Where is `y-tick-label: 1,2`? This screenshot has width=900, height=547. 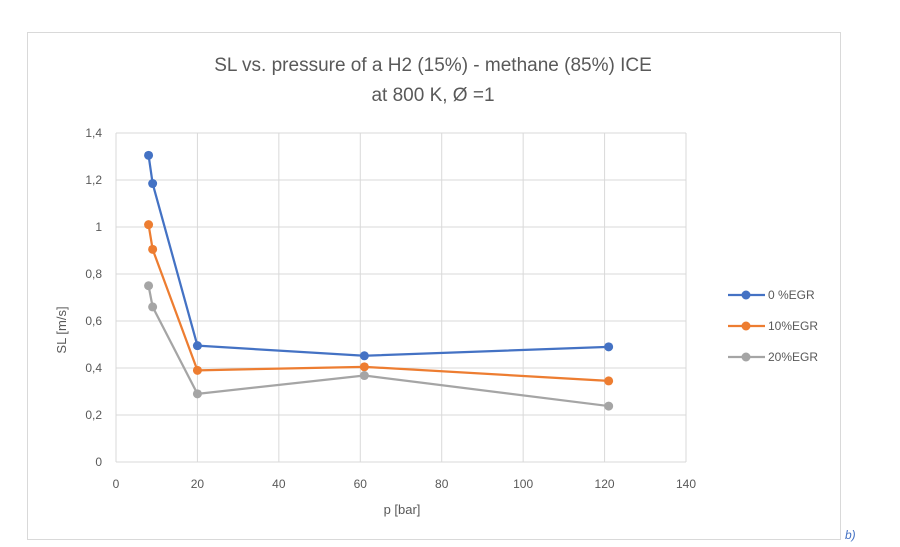
y-tick-label: 1,2 is located at coordinates (93, 180).